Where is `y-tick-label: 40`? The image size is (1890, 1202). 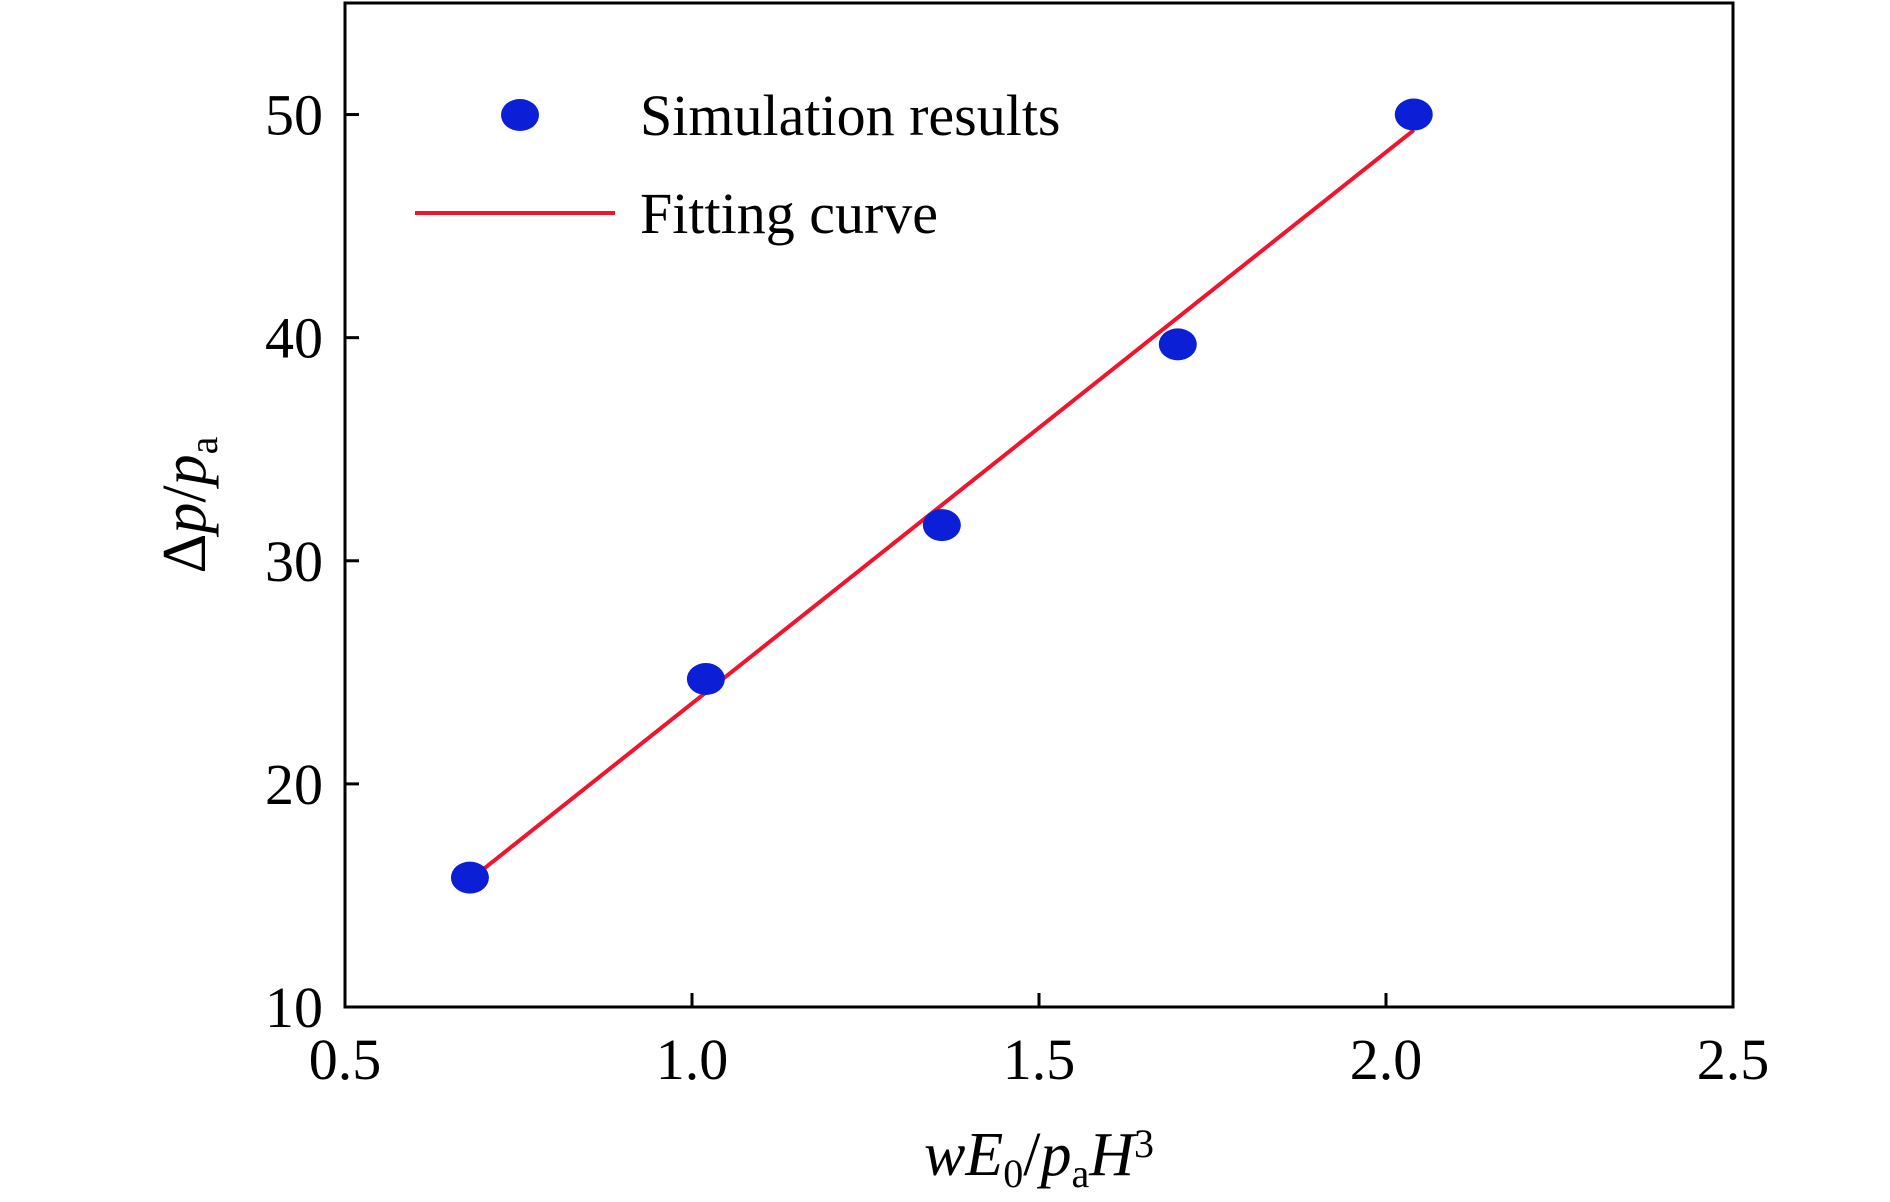
y-tick-label: 40 is located at coordinates (294, 338).